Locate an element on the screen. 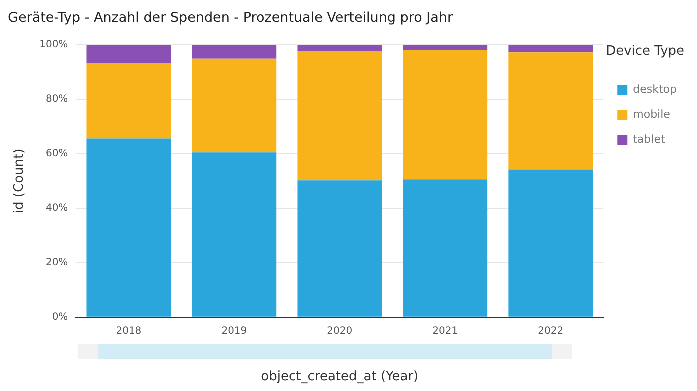  x-tick-label: 2018 is located at coordinates (129, 331).